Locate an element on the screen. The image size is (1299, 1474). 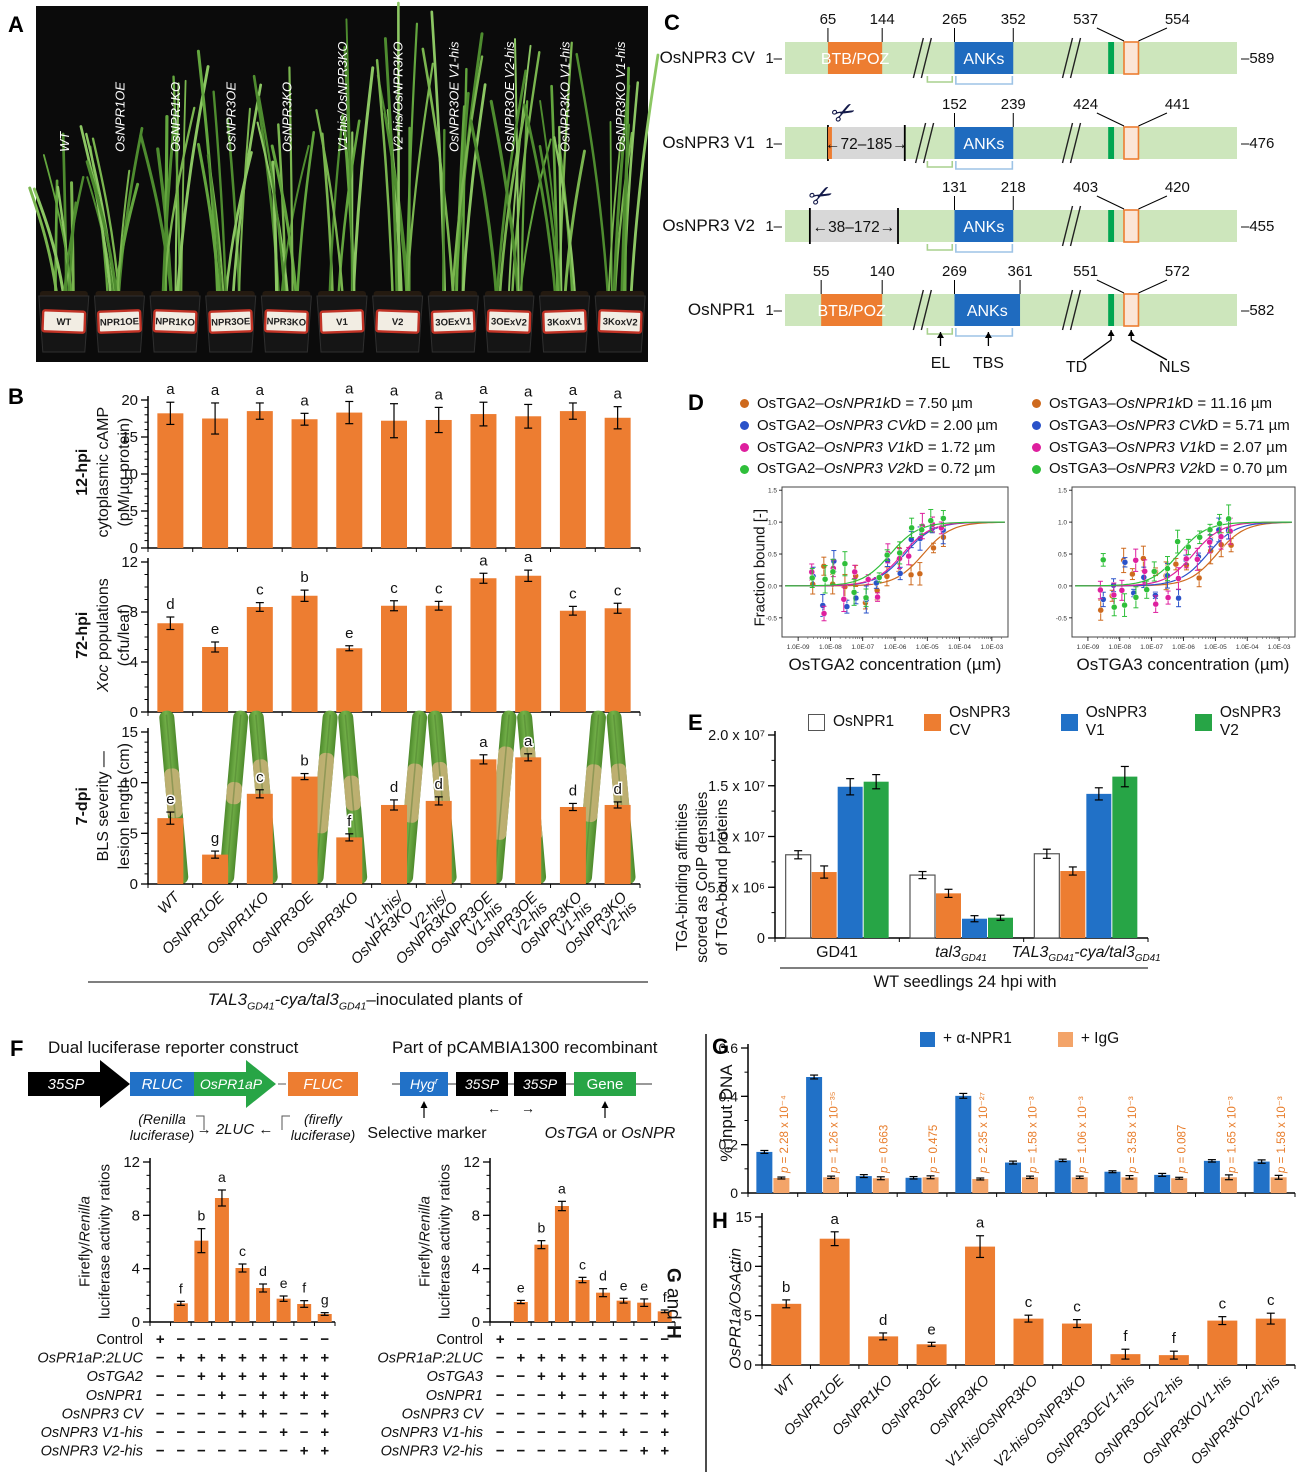
p-value: p = 0.087 is located at coordinates (1183, 1149).